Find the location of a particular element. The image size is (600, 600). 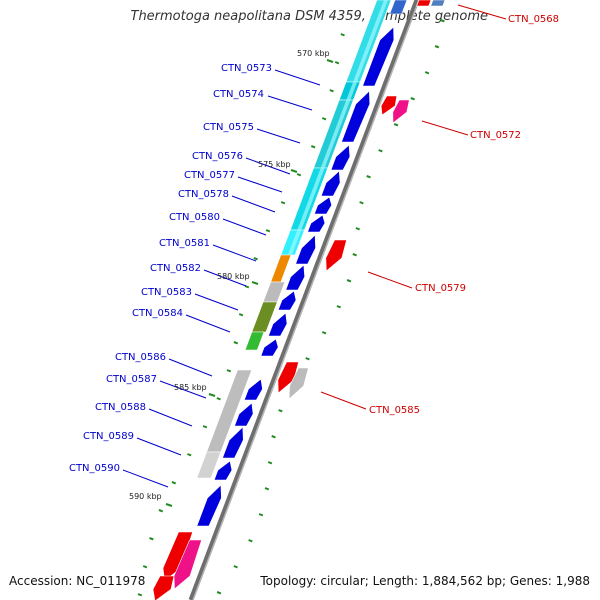

gene-label-ctn-0572: CTN_0572 is located at coordinates (495, 135).